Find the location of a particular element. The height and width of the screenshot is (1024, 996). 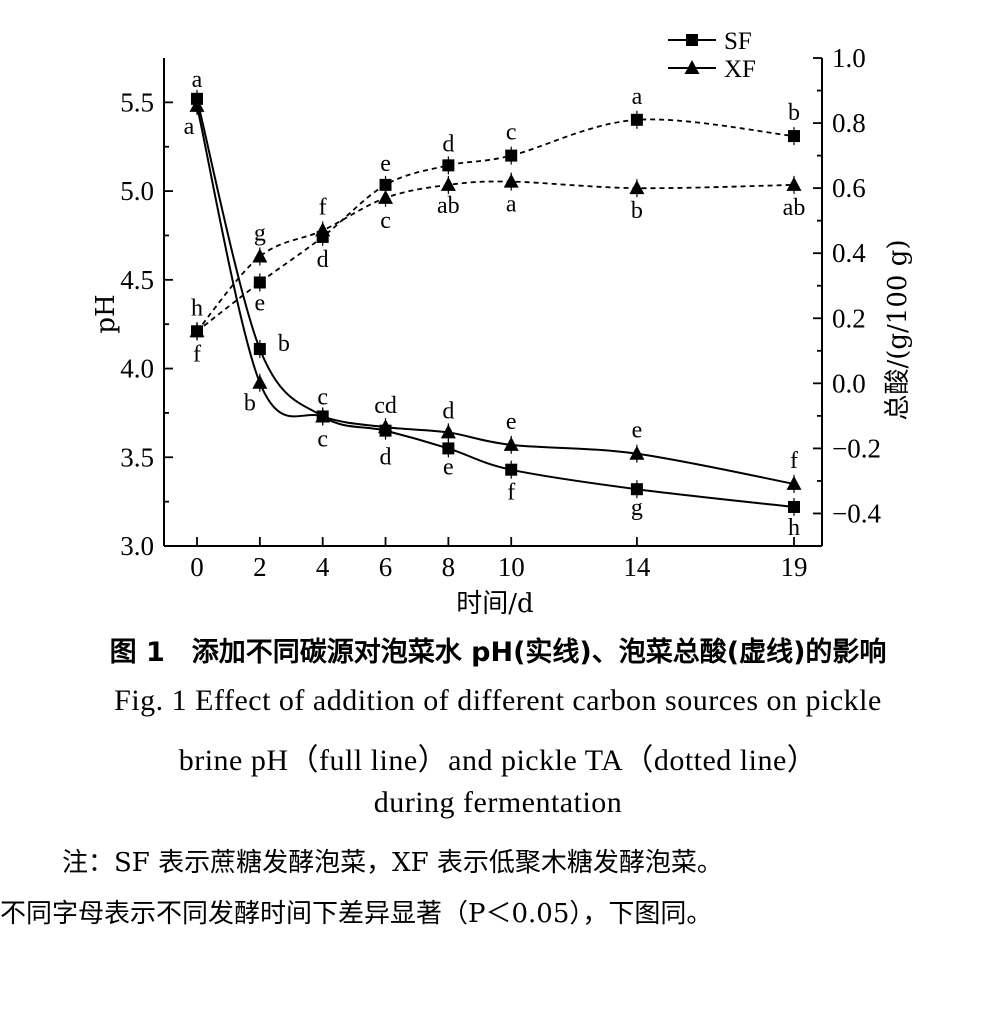

series-line-xf-ta is located at coordinates (495, 256).